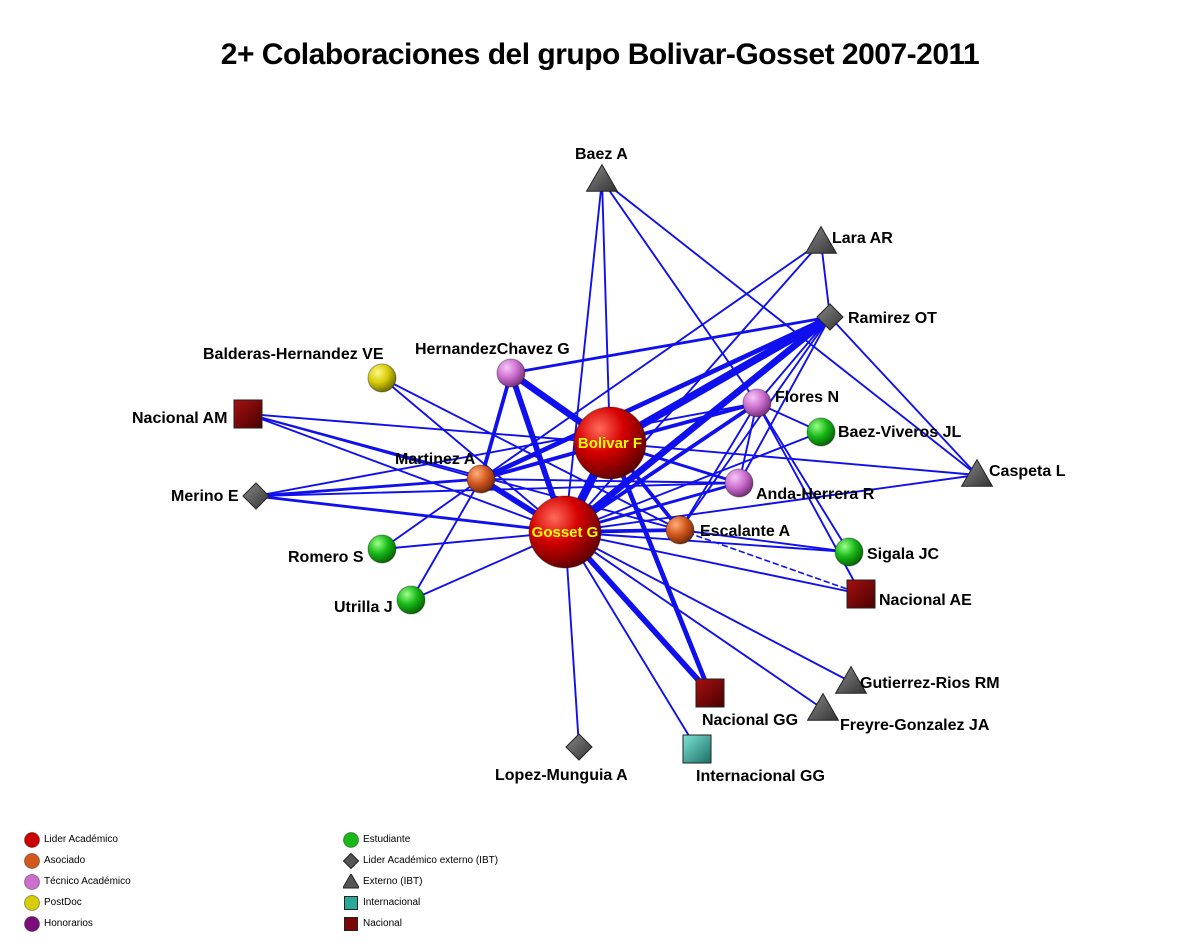 This screenshot has height=950, width=1200. I want to click on edge-martinez-utrilla, so click(446, 539).